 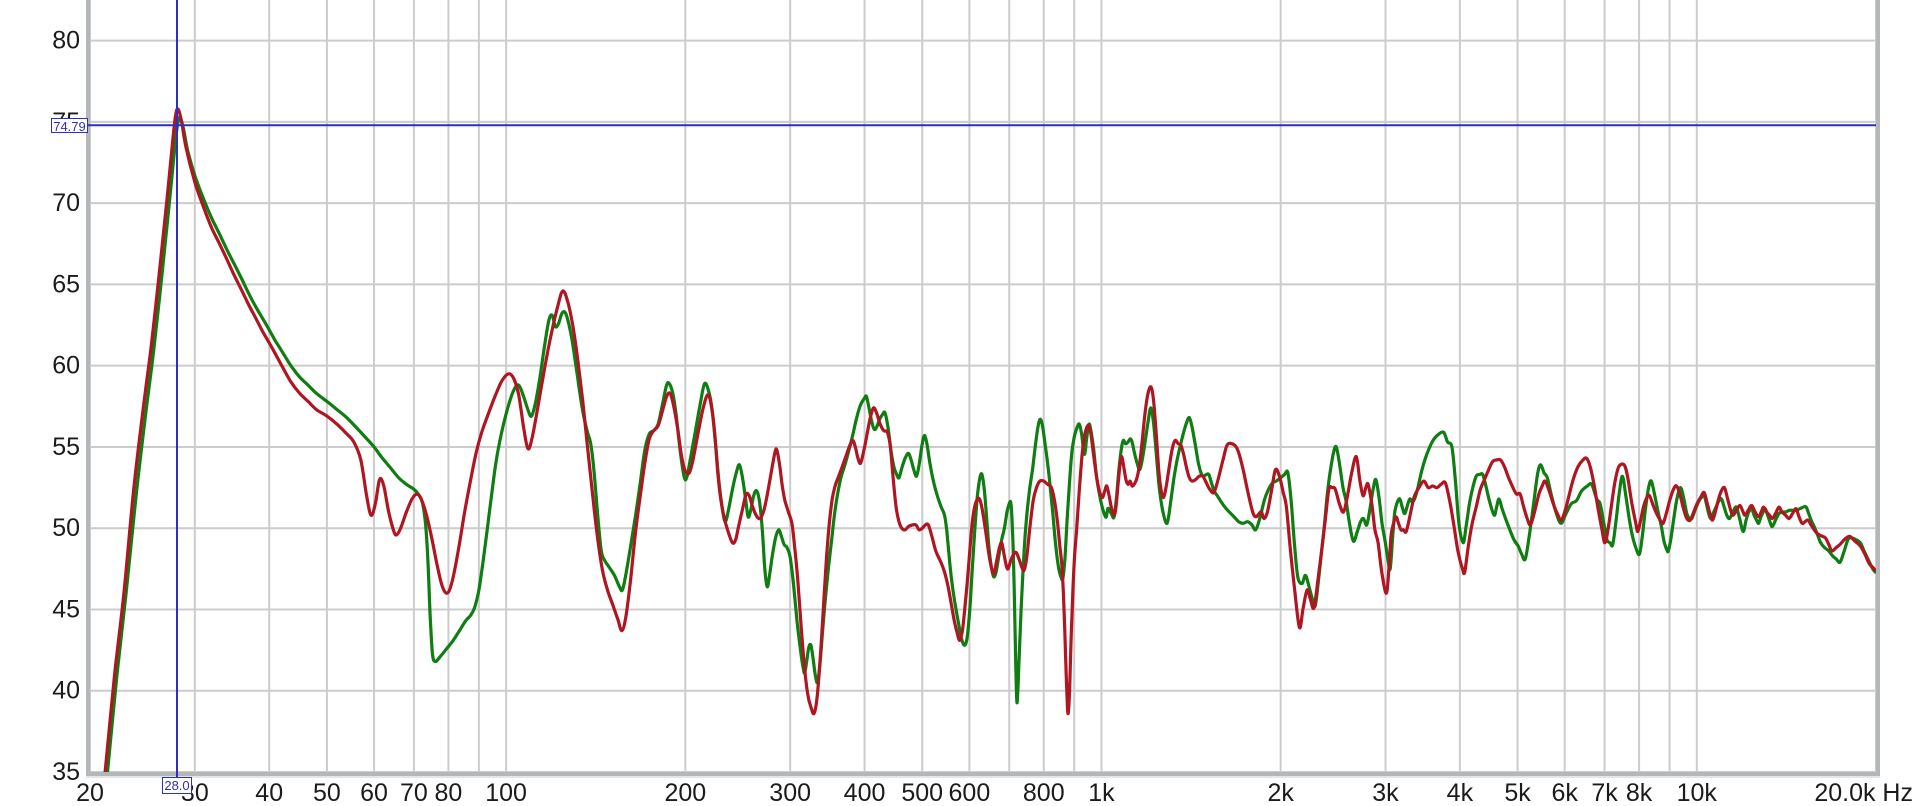 What do you see at coordinates (506, 792) in the screenshot?
I see `x-tick-label: 100` at bounding box center [506, 792].